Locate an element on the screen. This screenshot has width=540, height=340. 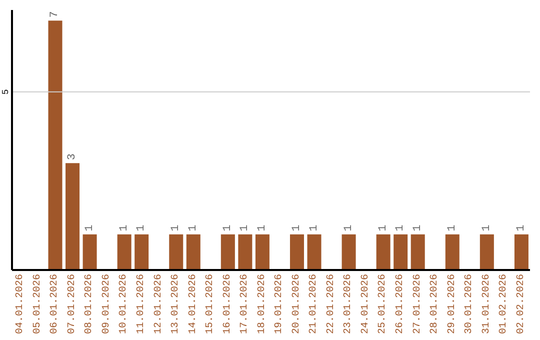
x-tick-label: 02.02.2026 is located at coordinates (521, 304).